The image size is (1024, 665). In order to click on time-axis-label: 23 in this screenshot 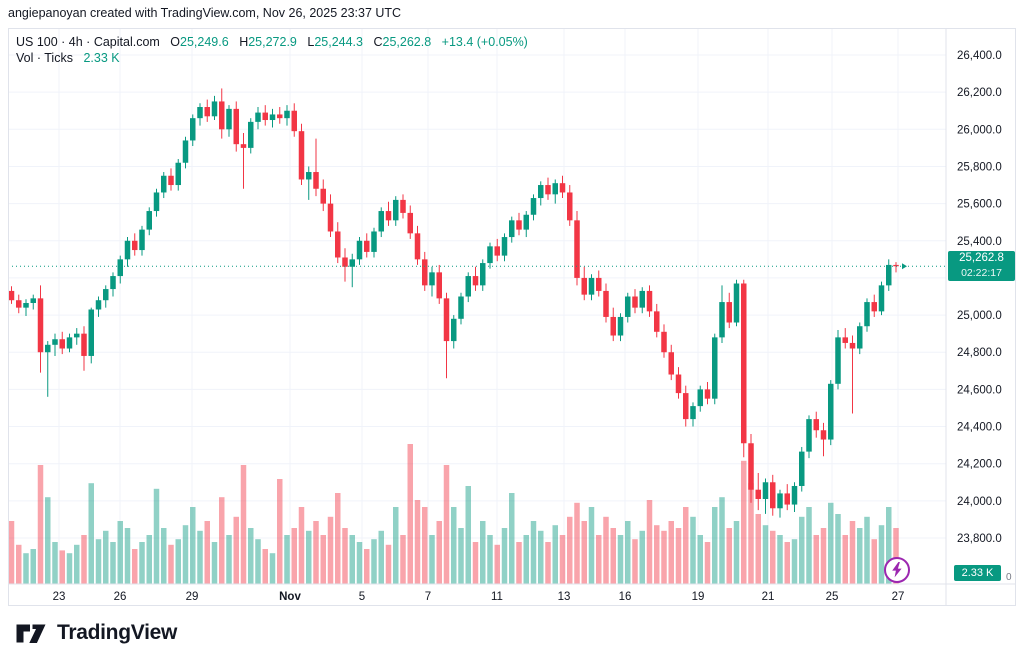, I will do `click(59, 597)`.